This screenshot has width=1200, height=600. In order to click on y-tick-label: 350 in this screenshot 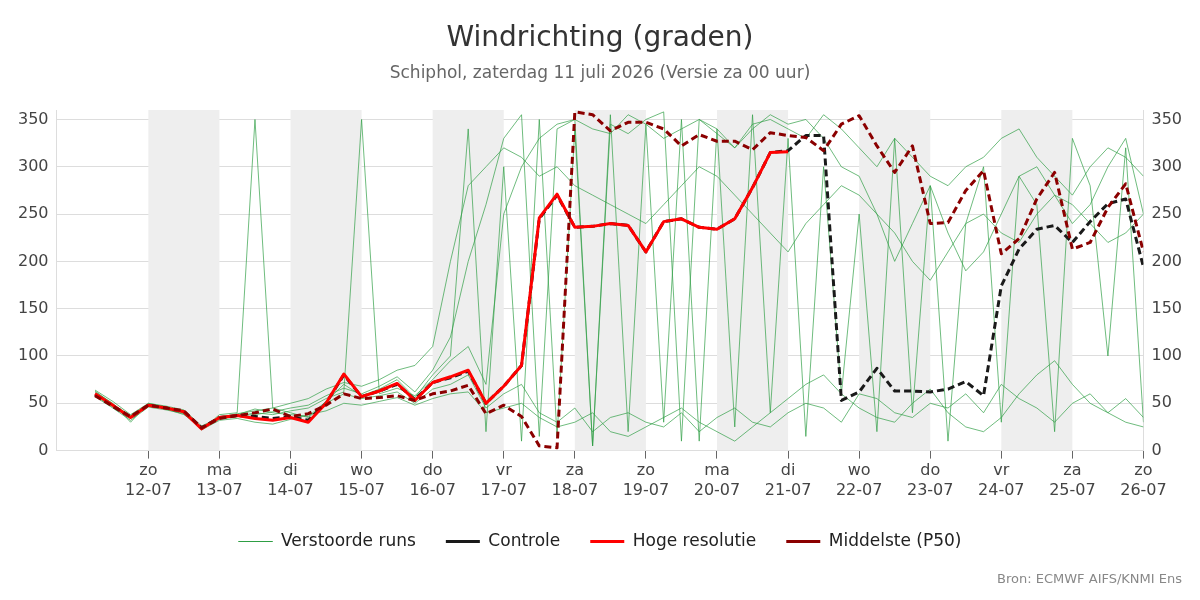, I will do `click(33, 118)`.